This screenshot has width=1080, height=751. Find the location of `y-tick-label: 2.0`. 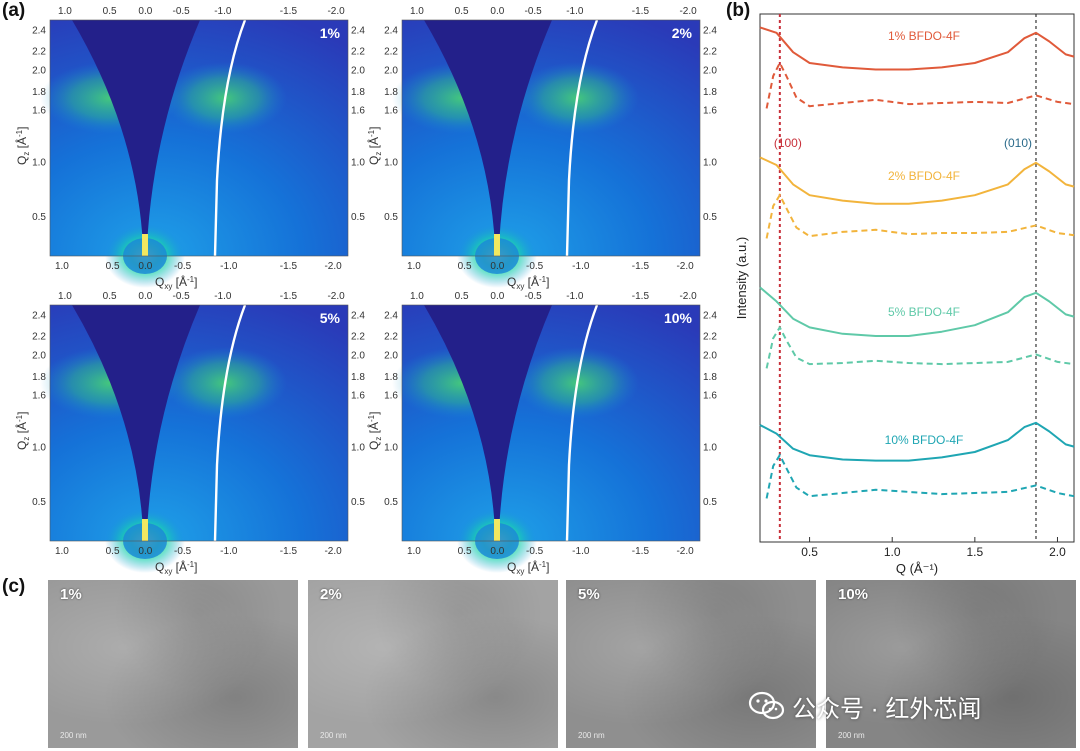

y-tick-label: 2.0 is located at coordinates (39, 71).